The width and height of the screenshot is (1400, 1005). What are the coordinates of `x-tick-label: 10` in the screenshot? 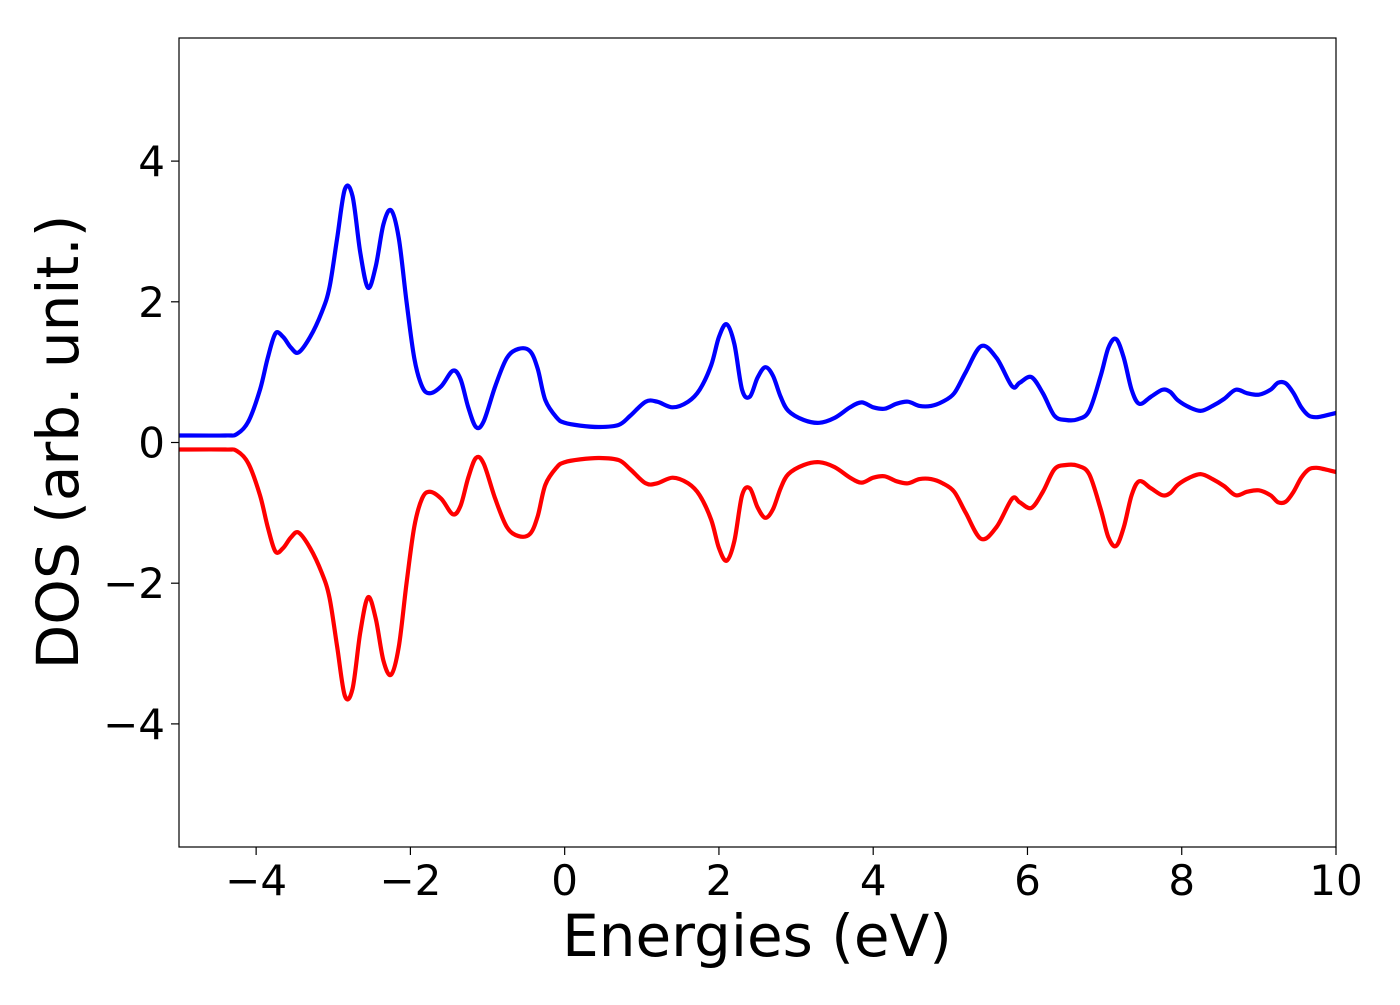 It's located at (1335, 880).